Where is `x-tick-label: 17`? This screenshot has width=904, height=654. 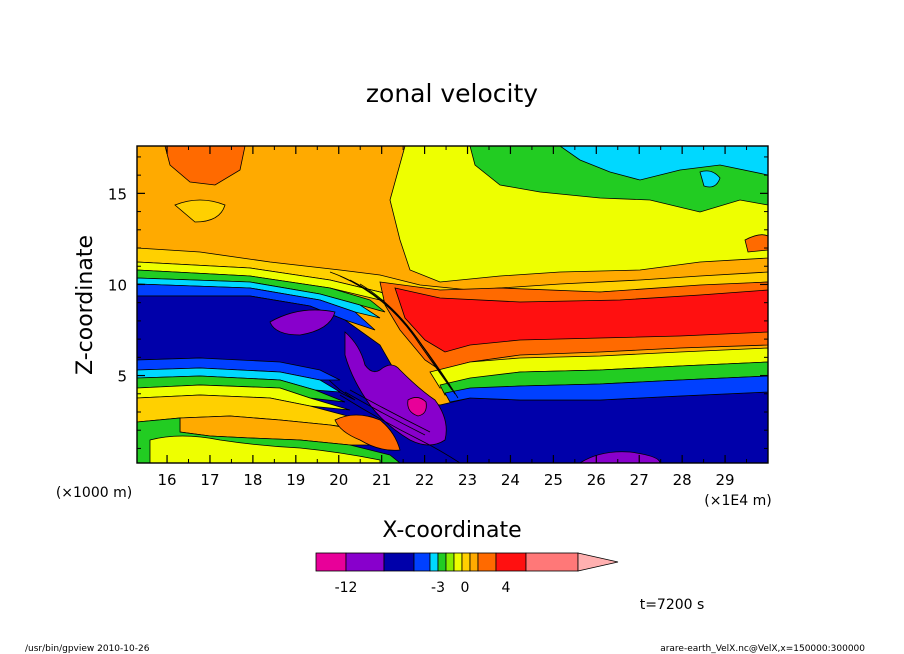
x-tick-label: 17 is located at coordinates (209, 480).